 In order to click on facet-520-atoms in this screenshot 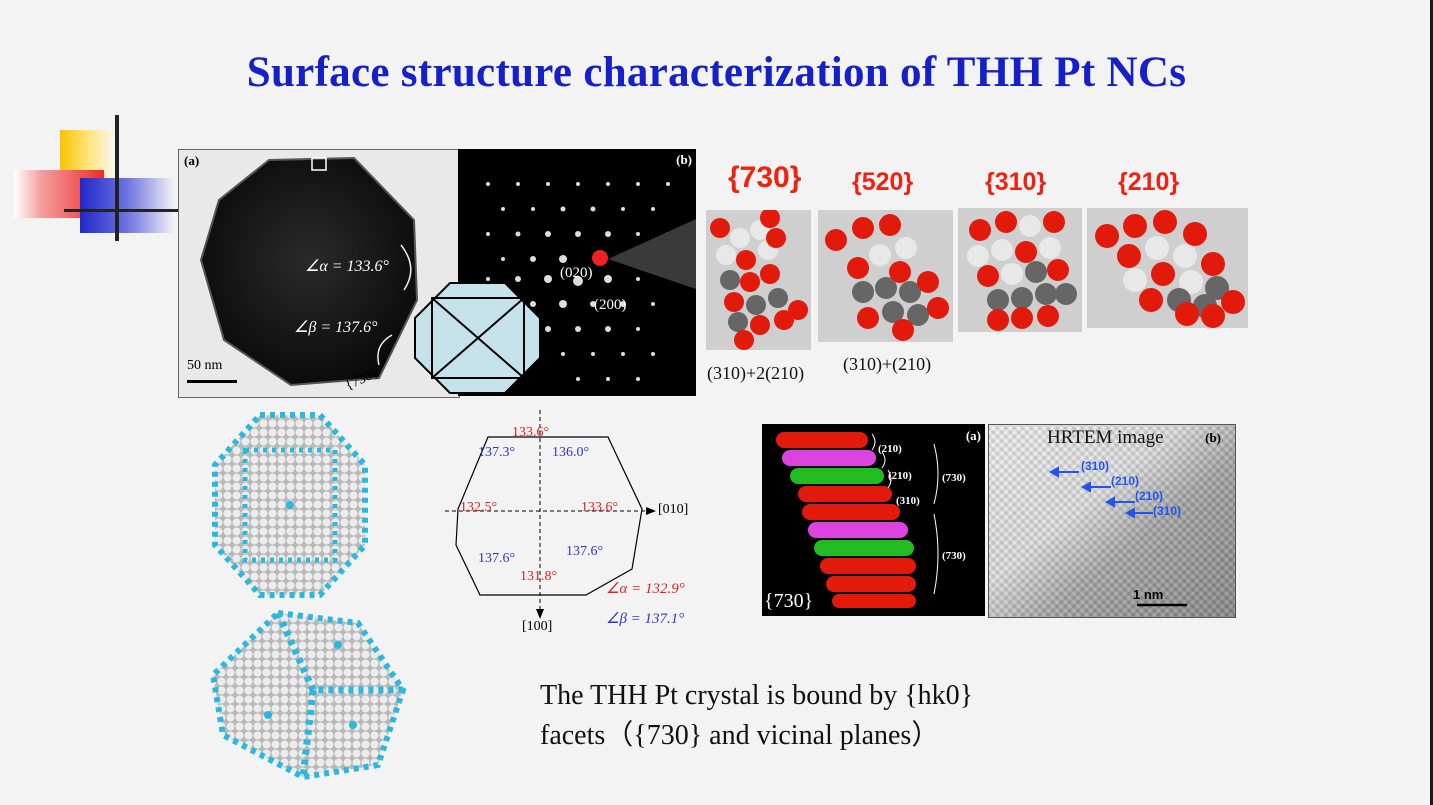, I will do `click(887, 277)`.